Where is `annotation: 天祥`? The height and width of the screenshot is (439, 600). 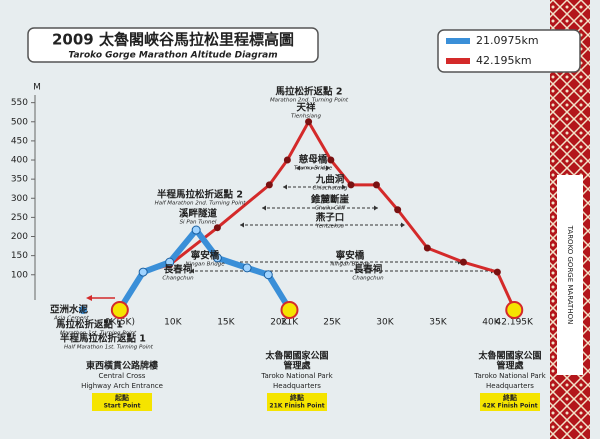
annotation: 天祥 is located at coordinates (306, 108).